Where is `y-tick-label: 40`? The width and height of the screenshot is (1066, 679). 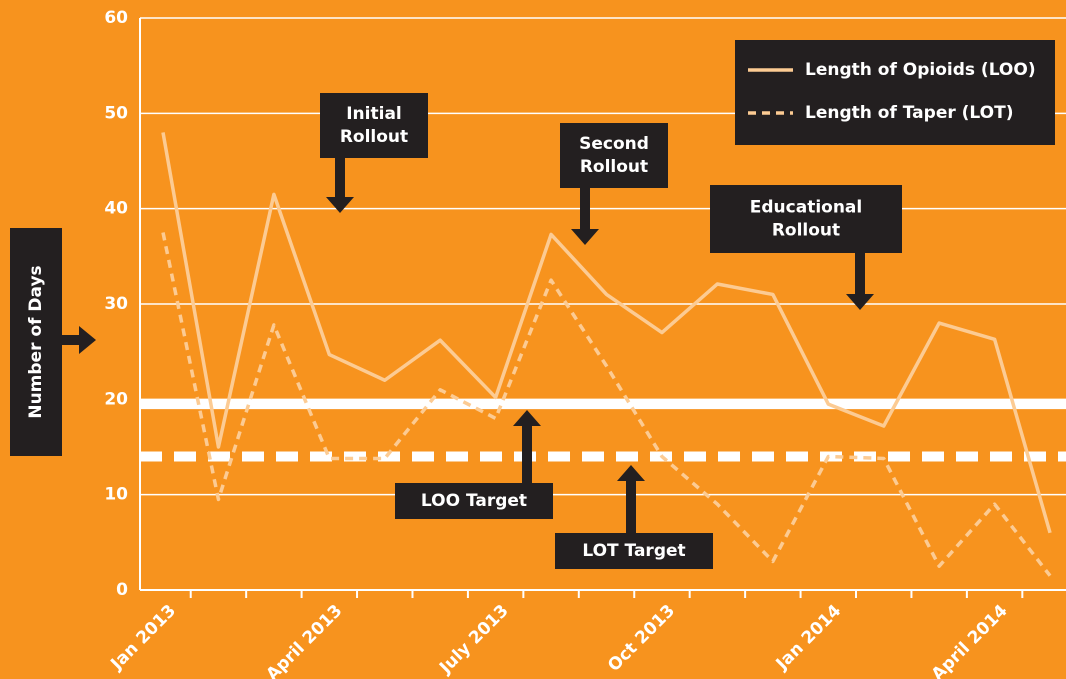
y-tick-label: 40 is located at coordinates (116, 209).